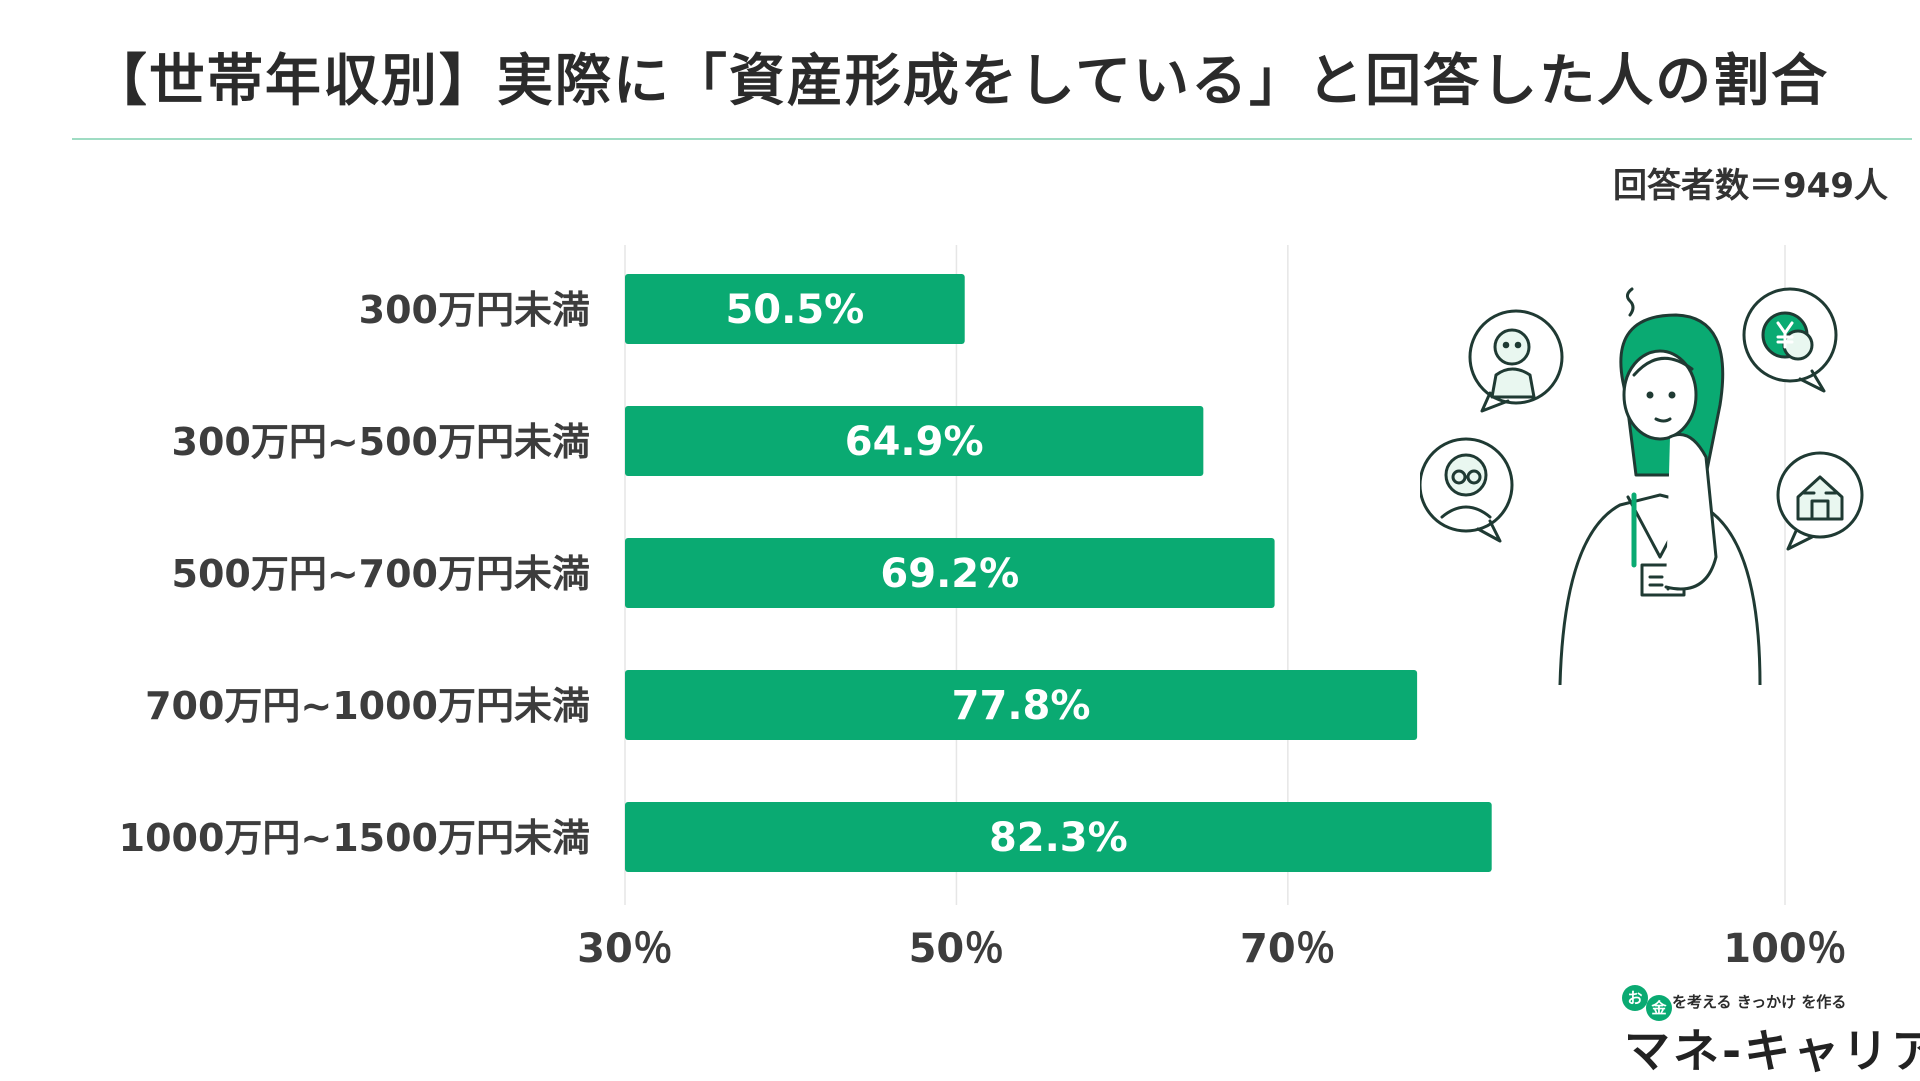  Describe the element at coordinates (960, 81) in the screenshot. I see `chart-title: 【世帯年収別】実際に「資産形成をしている」と回答した人の割合` at that location.